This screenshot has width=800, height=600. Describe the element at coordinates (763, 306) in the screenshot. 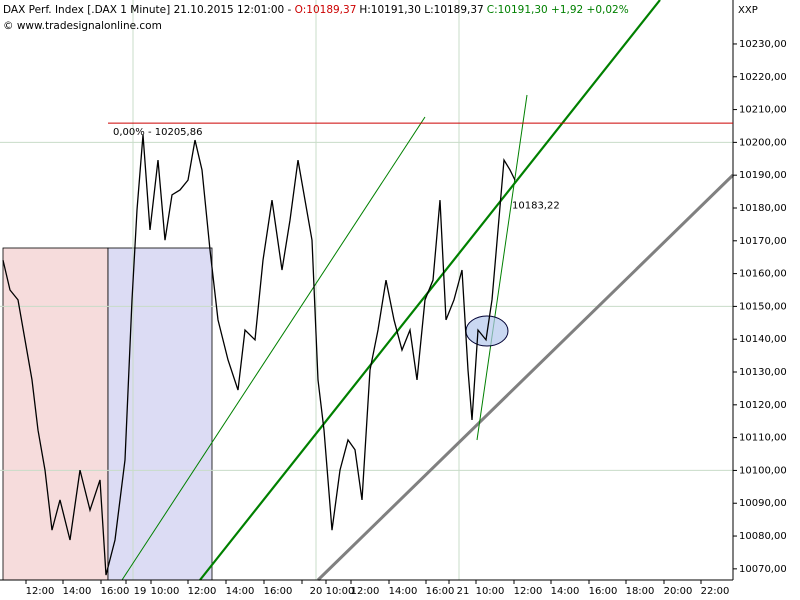

I see `y-tick-label: 10150,00` at that location.